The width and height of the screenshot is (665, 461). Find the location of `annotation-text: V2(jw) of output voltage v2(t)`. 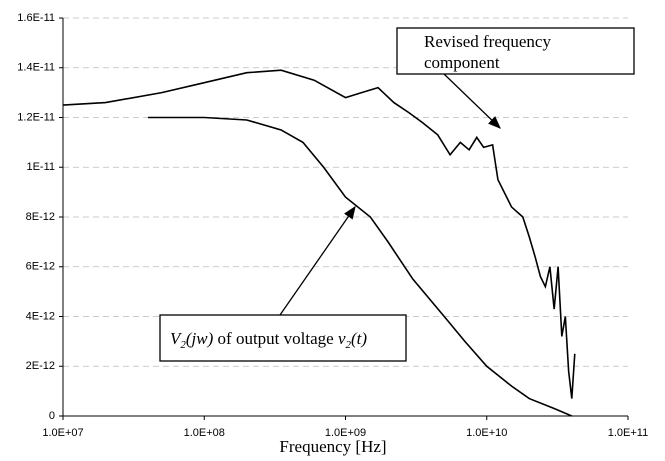

annotation-text: V2(jw) of output voltage v2(t) is located at coordinates (268, 340).